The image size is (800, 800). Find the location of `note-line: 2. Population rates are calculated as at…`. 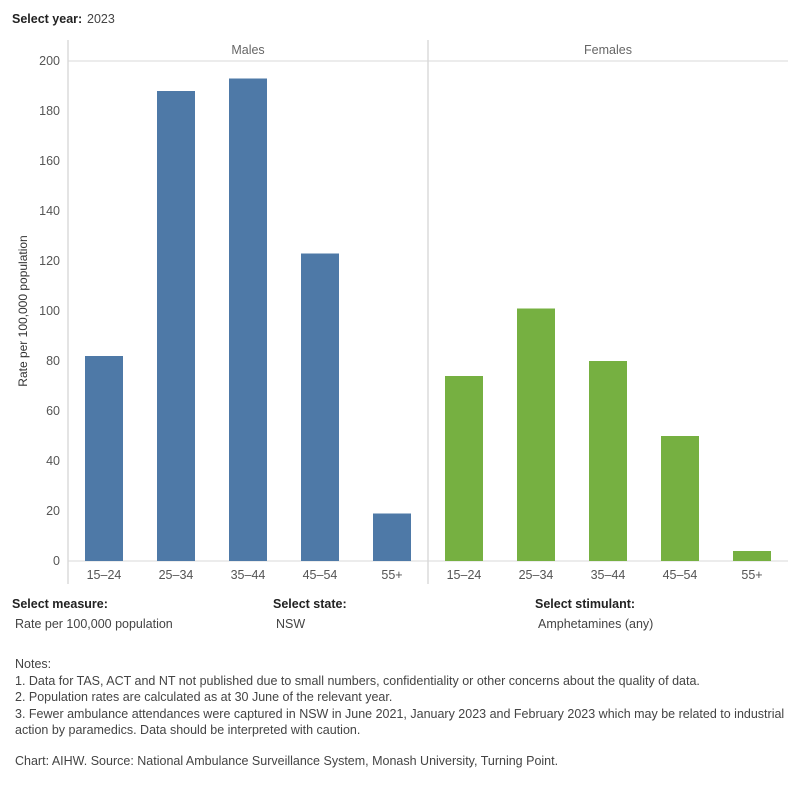

note-line: 2. Population rates are calculated as at… is located at coordinates (204, 697).